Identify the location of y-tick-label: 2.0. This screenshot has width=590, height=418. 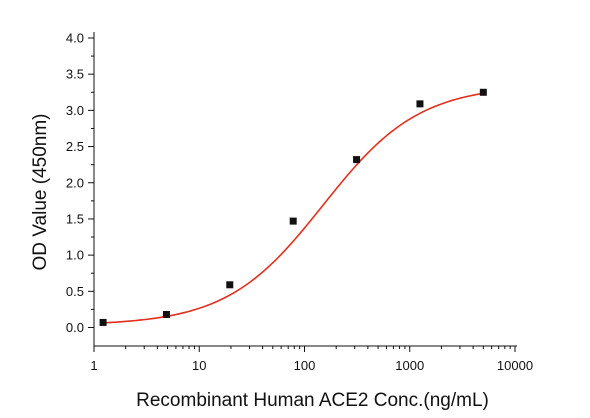
(75, 182).